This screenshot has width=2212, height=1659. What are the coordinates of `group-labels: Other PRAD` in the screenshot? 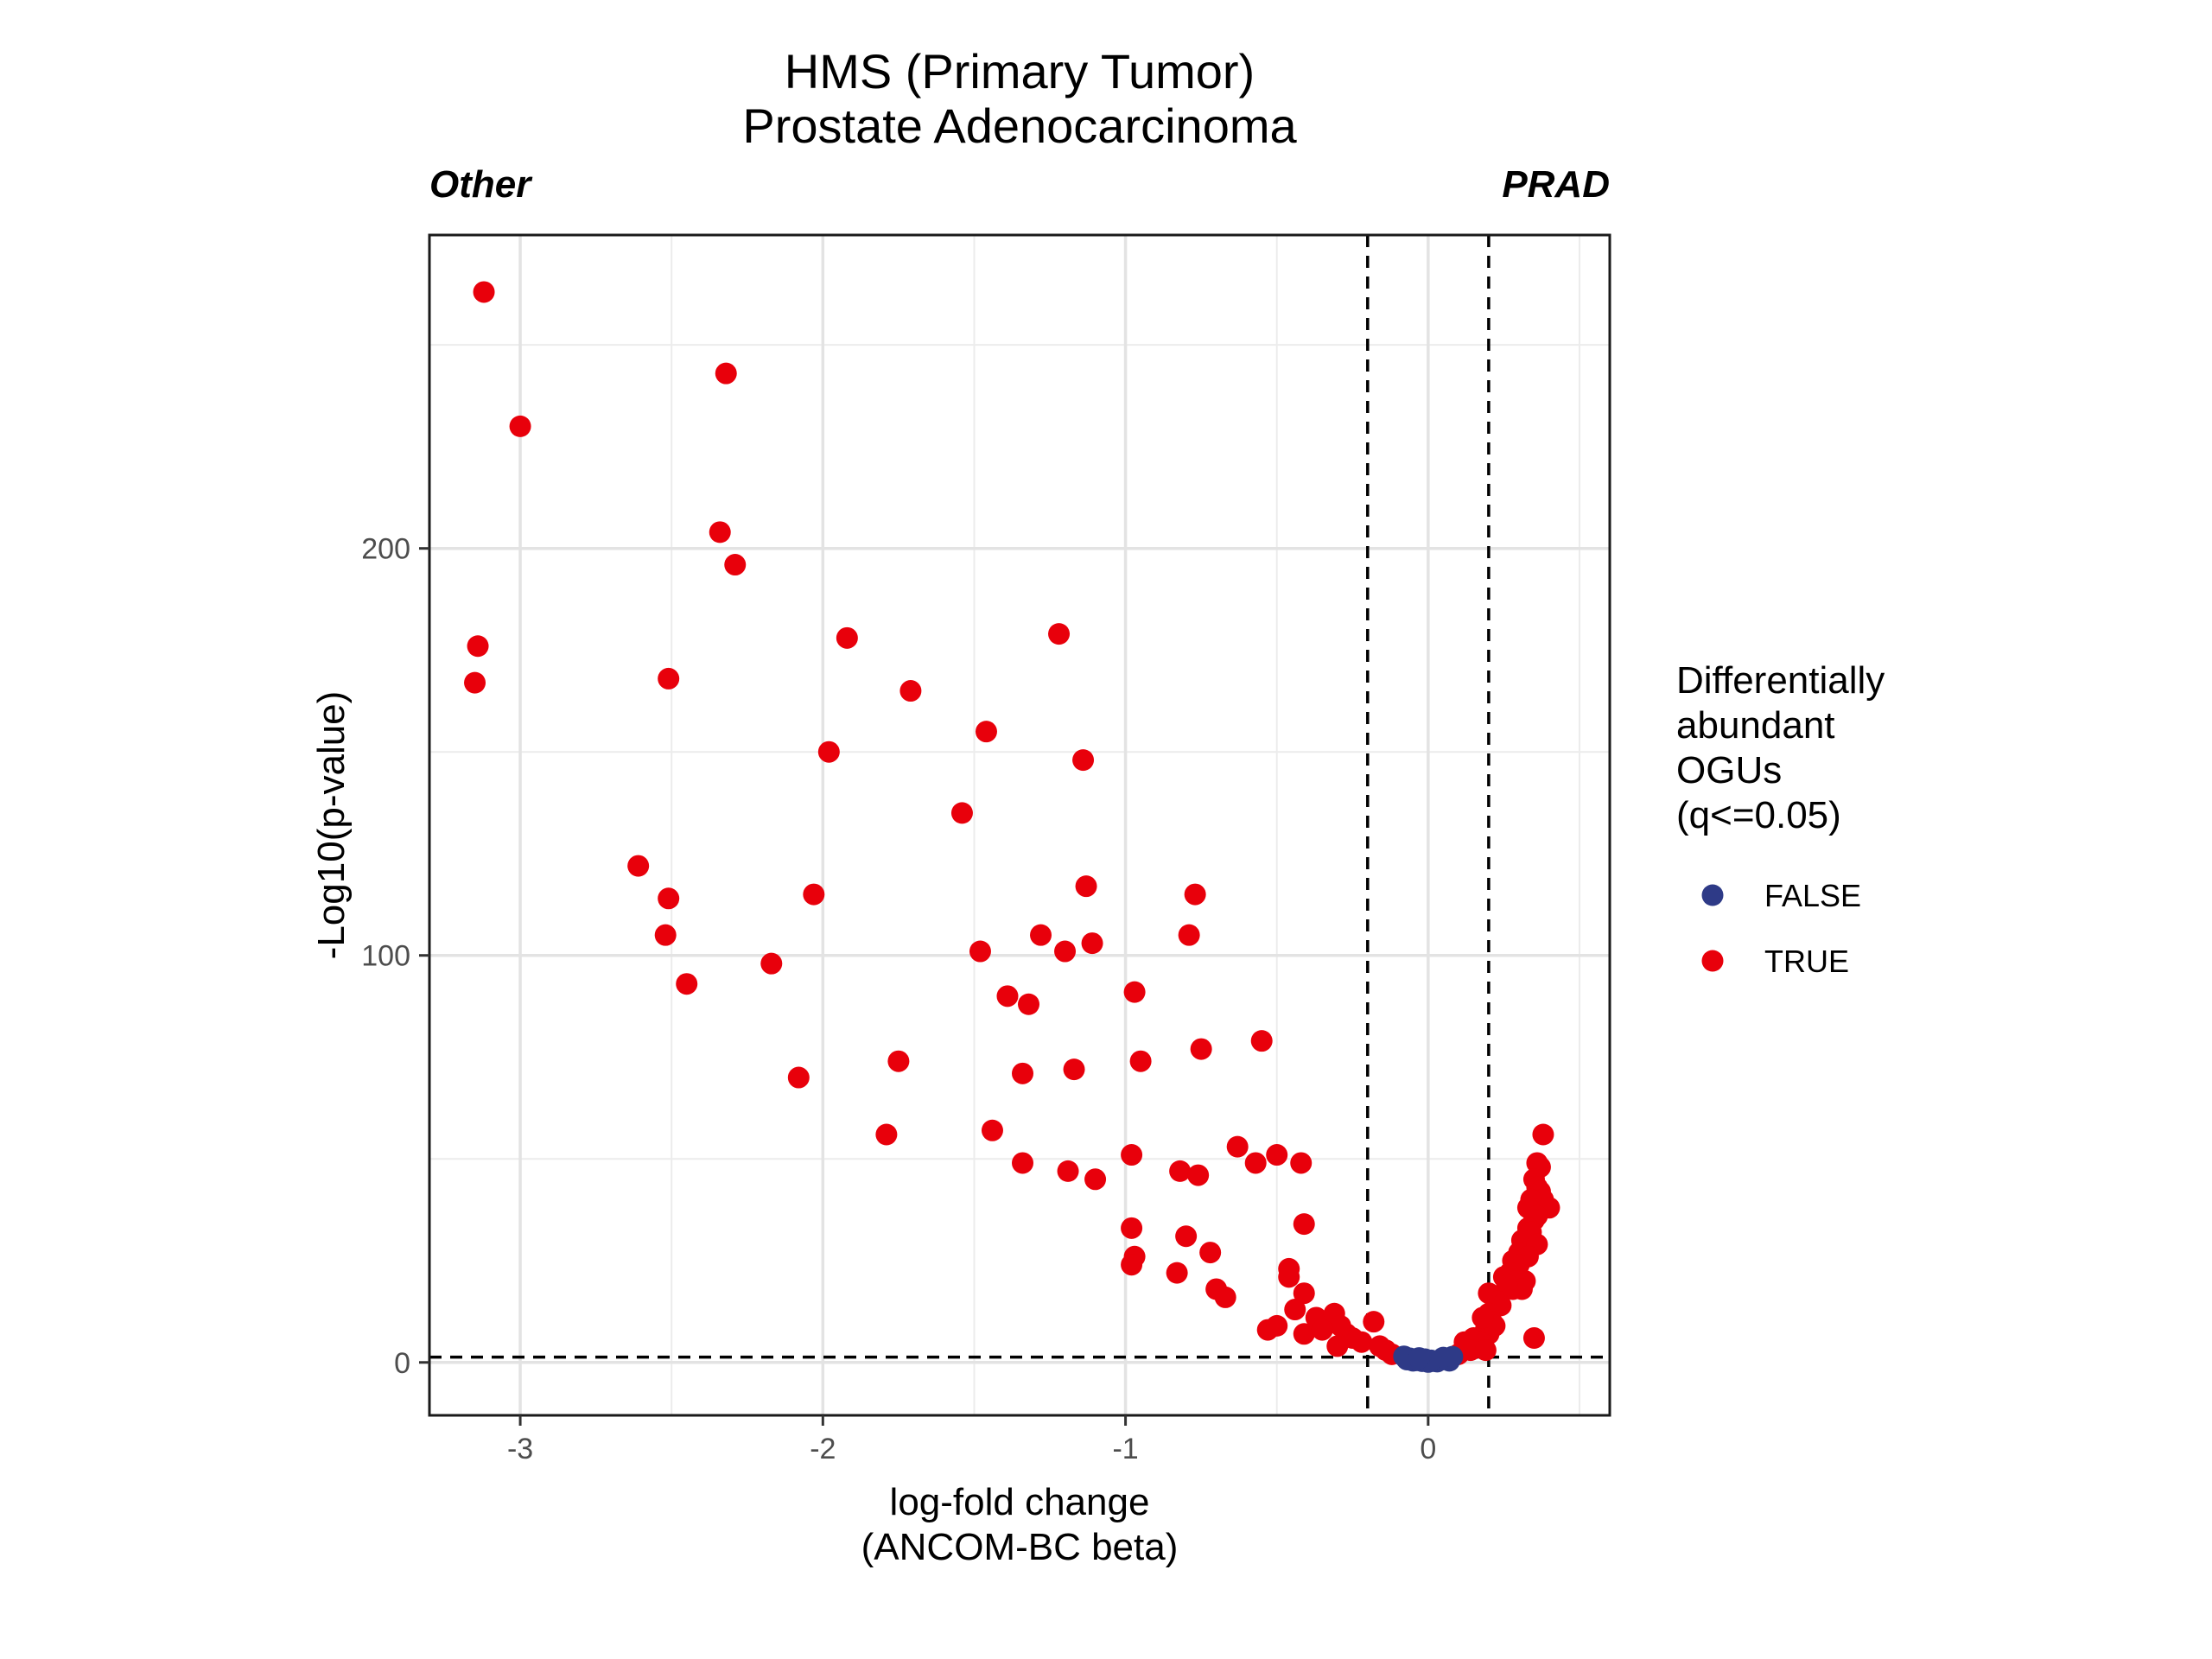 It's located at (1019, 184).